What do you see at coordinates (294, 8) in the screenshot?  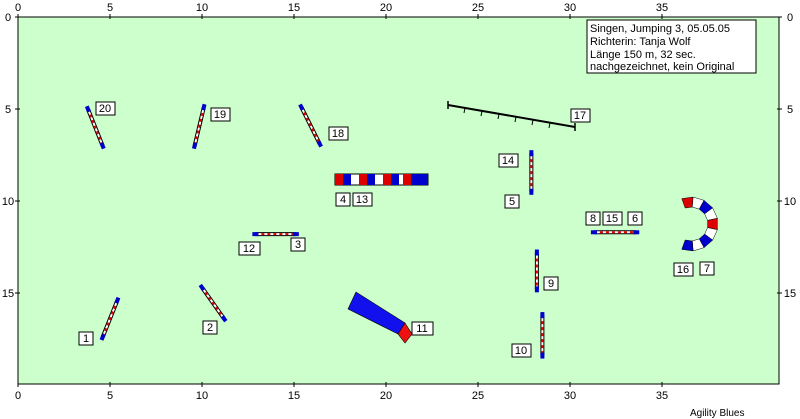 I see `top-tick-label: 15` at bounding box center [294, 8].